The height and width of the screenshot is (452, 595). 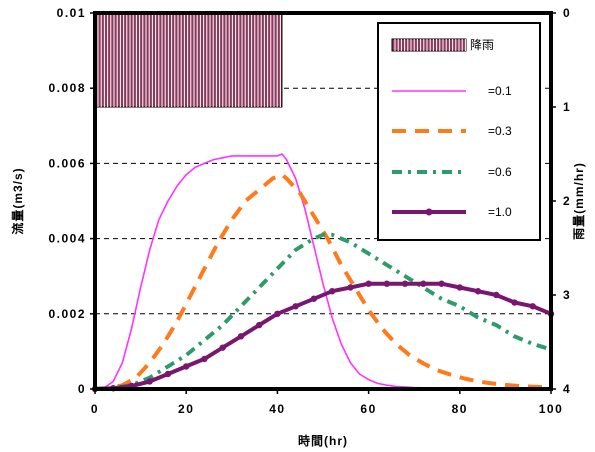 What do you see at coordinates (561, 201) in the screenshot?
I see `y2-axis-ticks: 0 1 2 3 4` at bounding box center [561, 201].